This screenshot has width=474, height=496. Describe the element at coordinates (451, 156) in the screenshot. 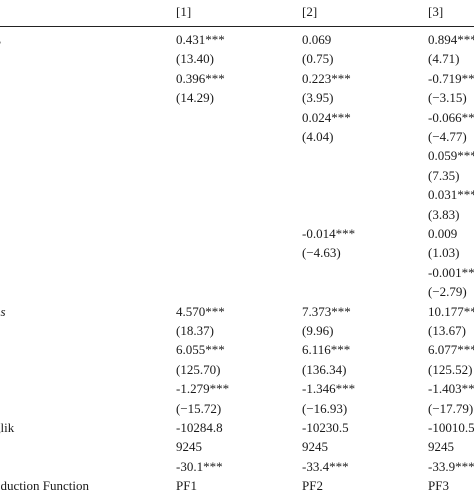

I see `cell-col3: 0.059***` at that location.